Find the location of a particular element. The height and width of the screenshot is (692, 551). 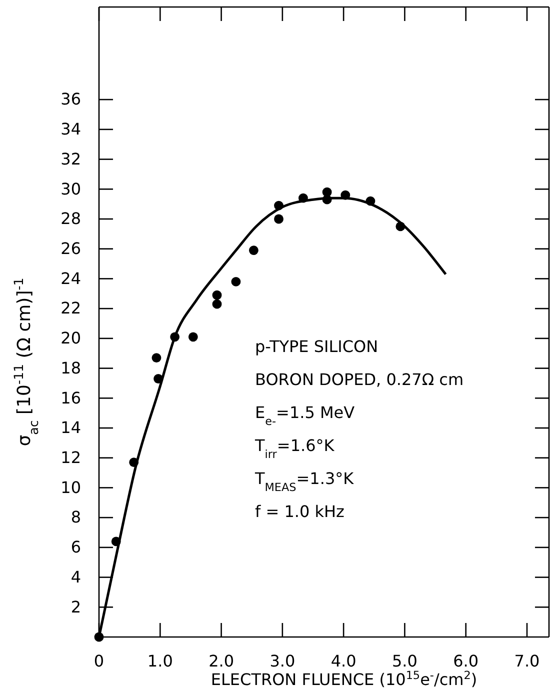

x-tick-label: 1.0 is located at coordinates (160, 660).